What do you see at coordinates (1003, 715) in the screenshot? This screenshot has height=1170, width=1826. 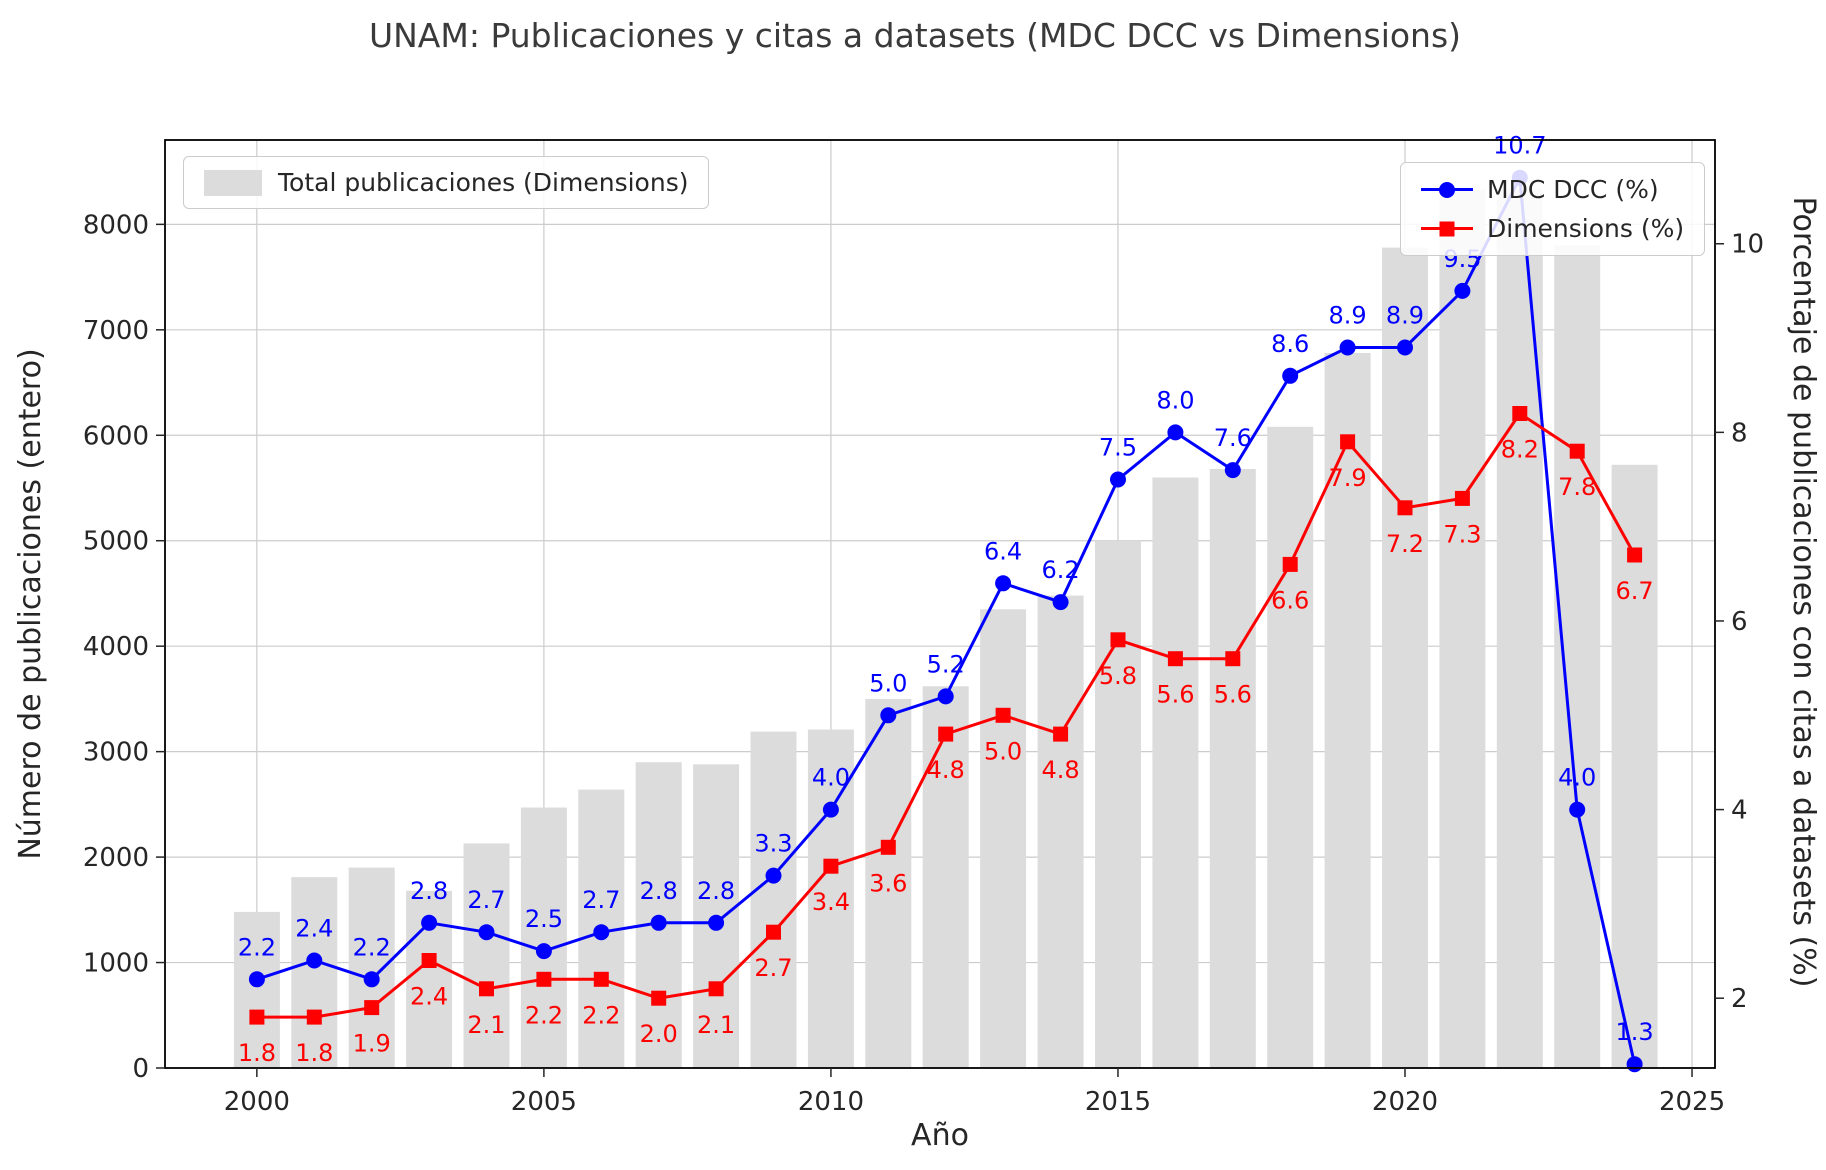 I see `marker-dimensions-2013` at bounding box center [1003, 715].